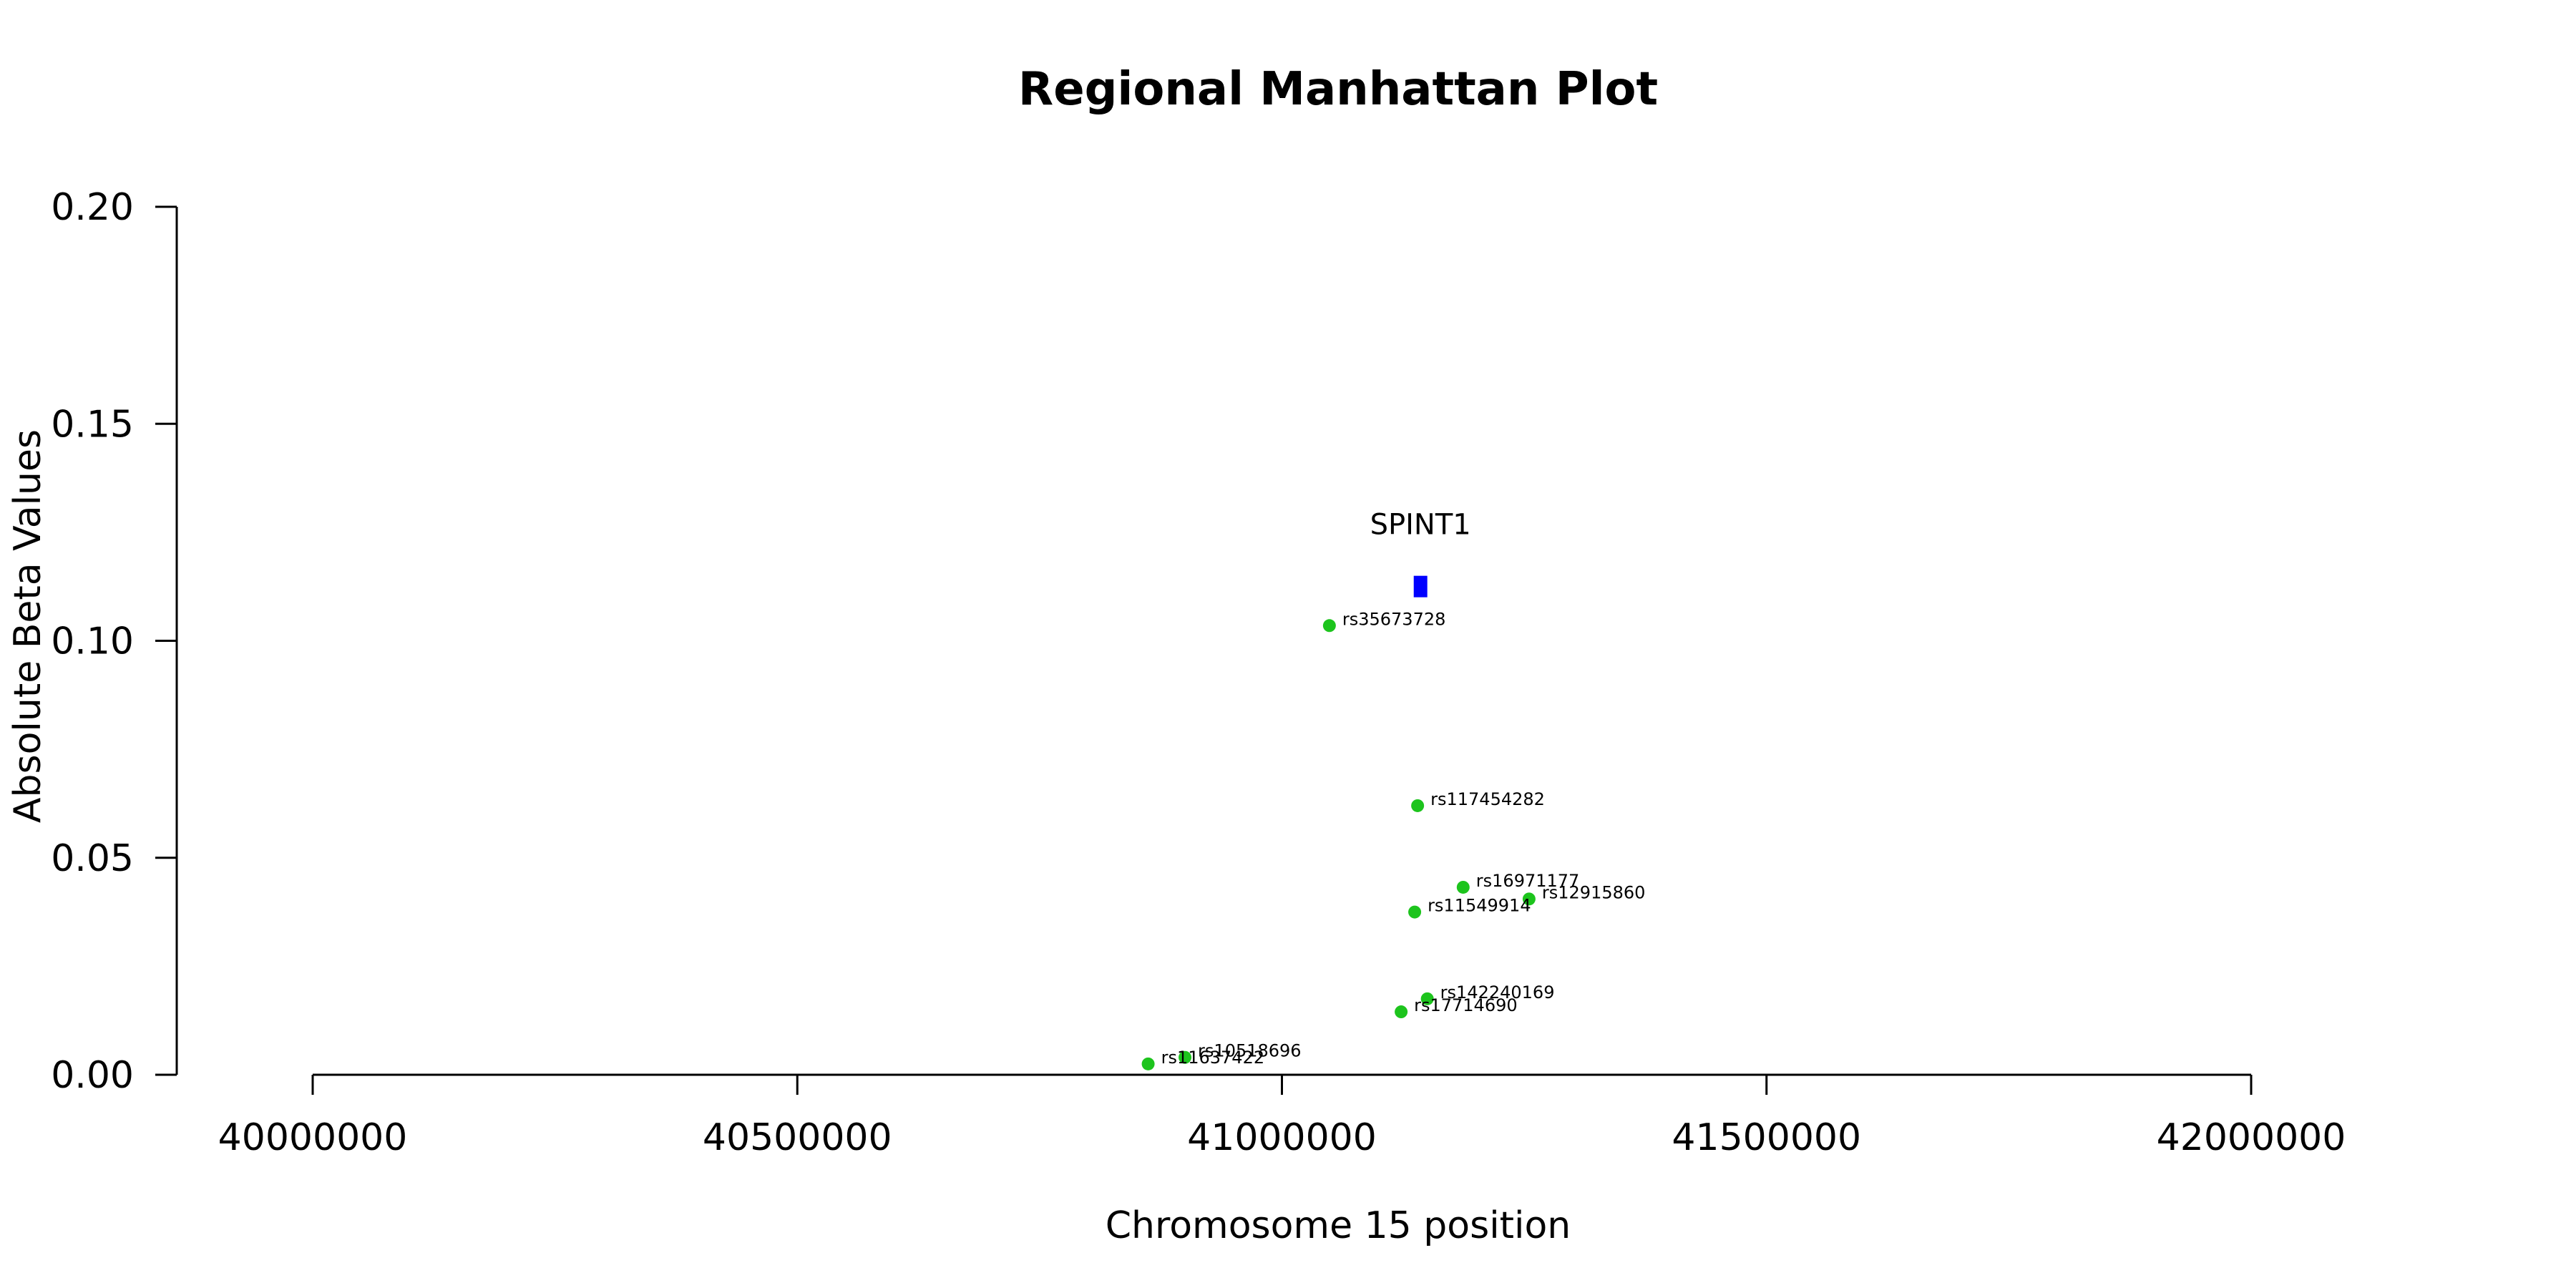 The height and width of the screenshot is (1288, 2576). I want to click on snp-label: rs16971177, so click(1528, 881).